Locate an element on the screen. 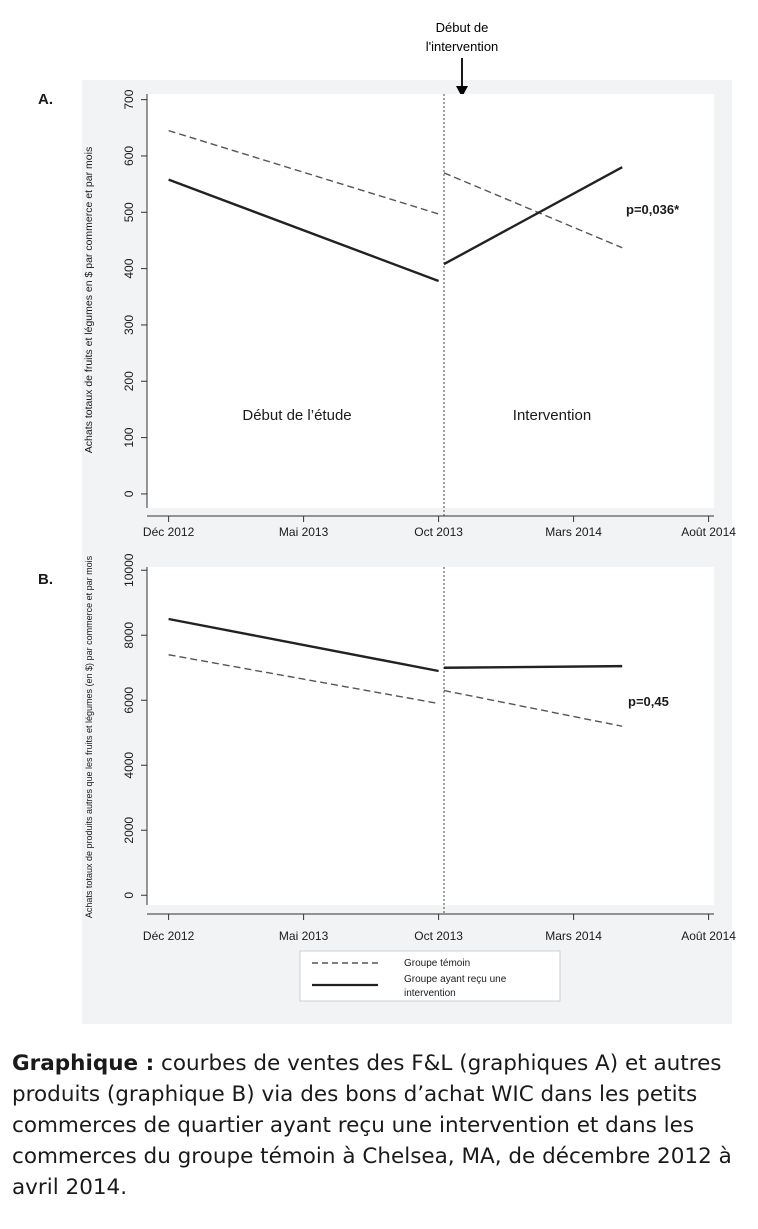 The image size is (758, 1229). y-tick-label-a-7: 700 is located at coordinates (129, 99).